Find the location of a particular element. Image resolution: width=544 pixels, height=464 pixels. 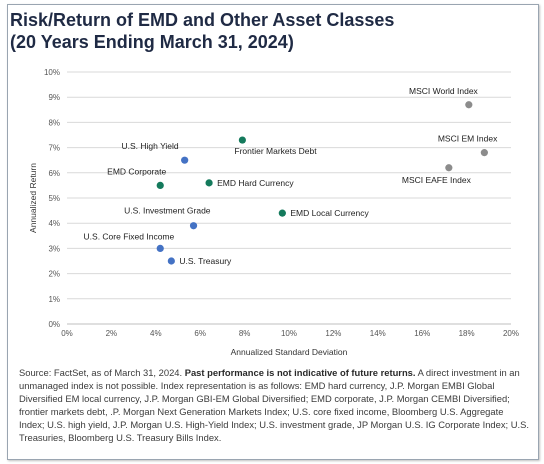

y-tick-label: 2% is located at coordinates (54, 274).